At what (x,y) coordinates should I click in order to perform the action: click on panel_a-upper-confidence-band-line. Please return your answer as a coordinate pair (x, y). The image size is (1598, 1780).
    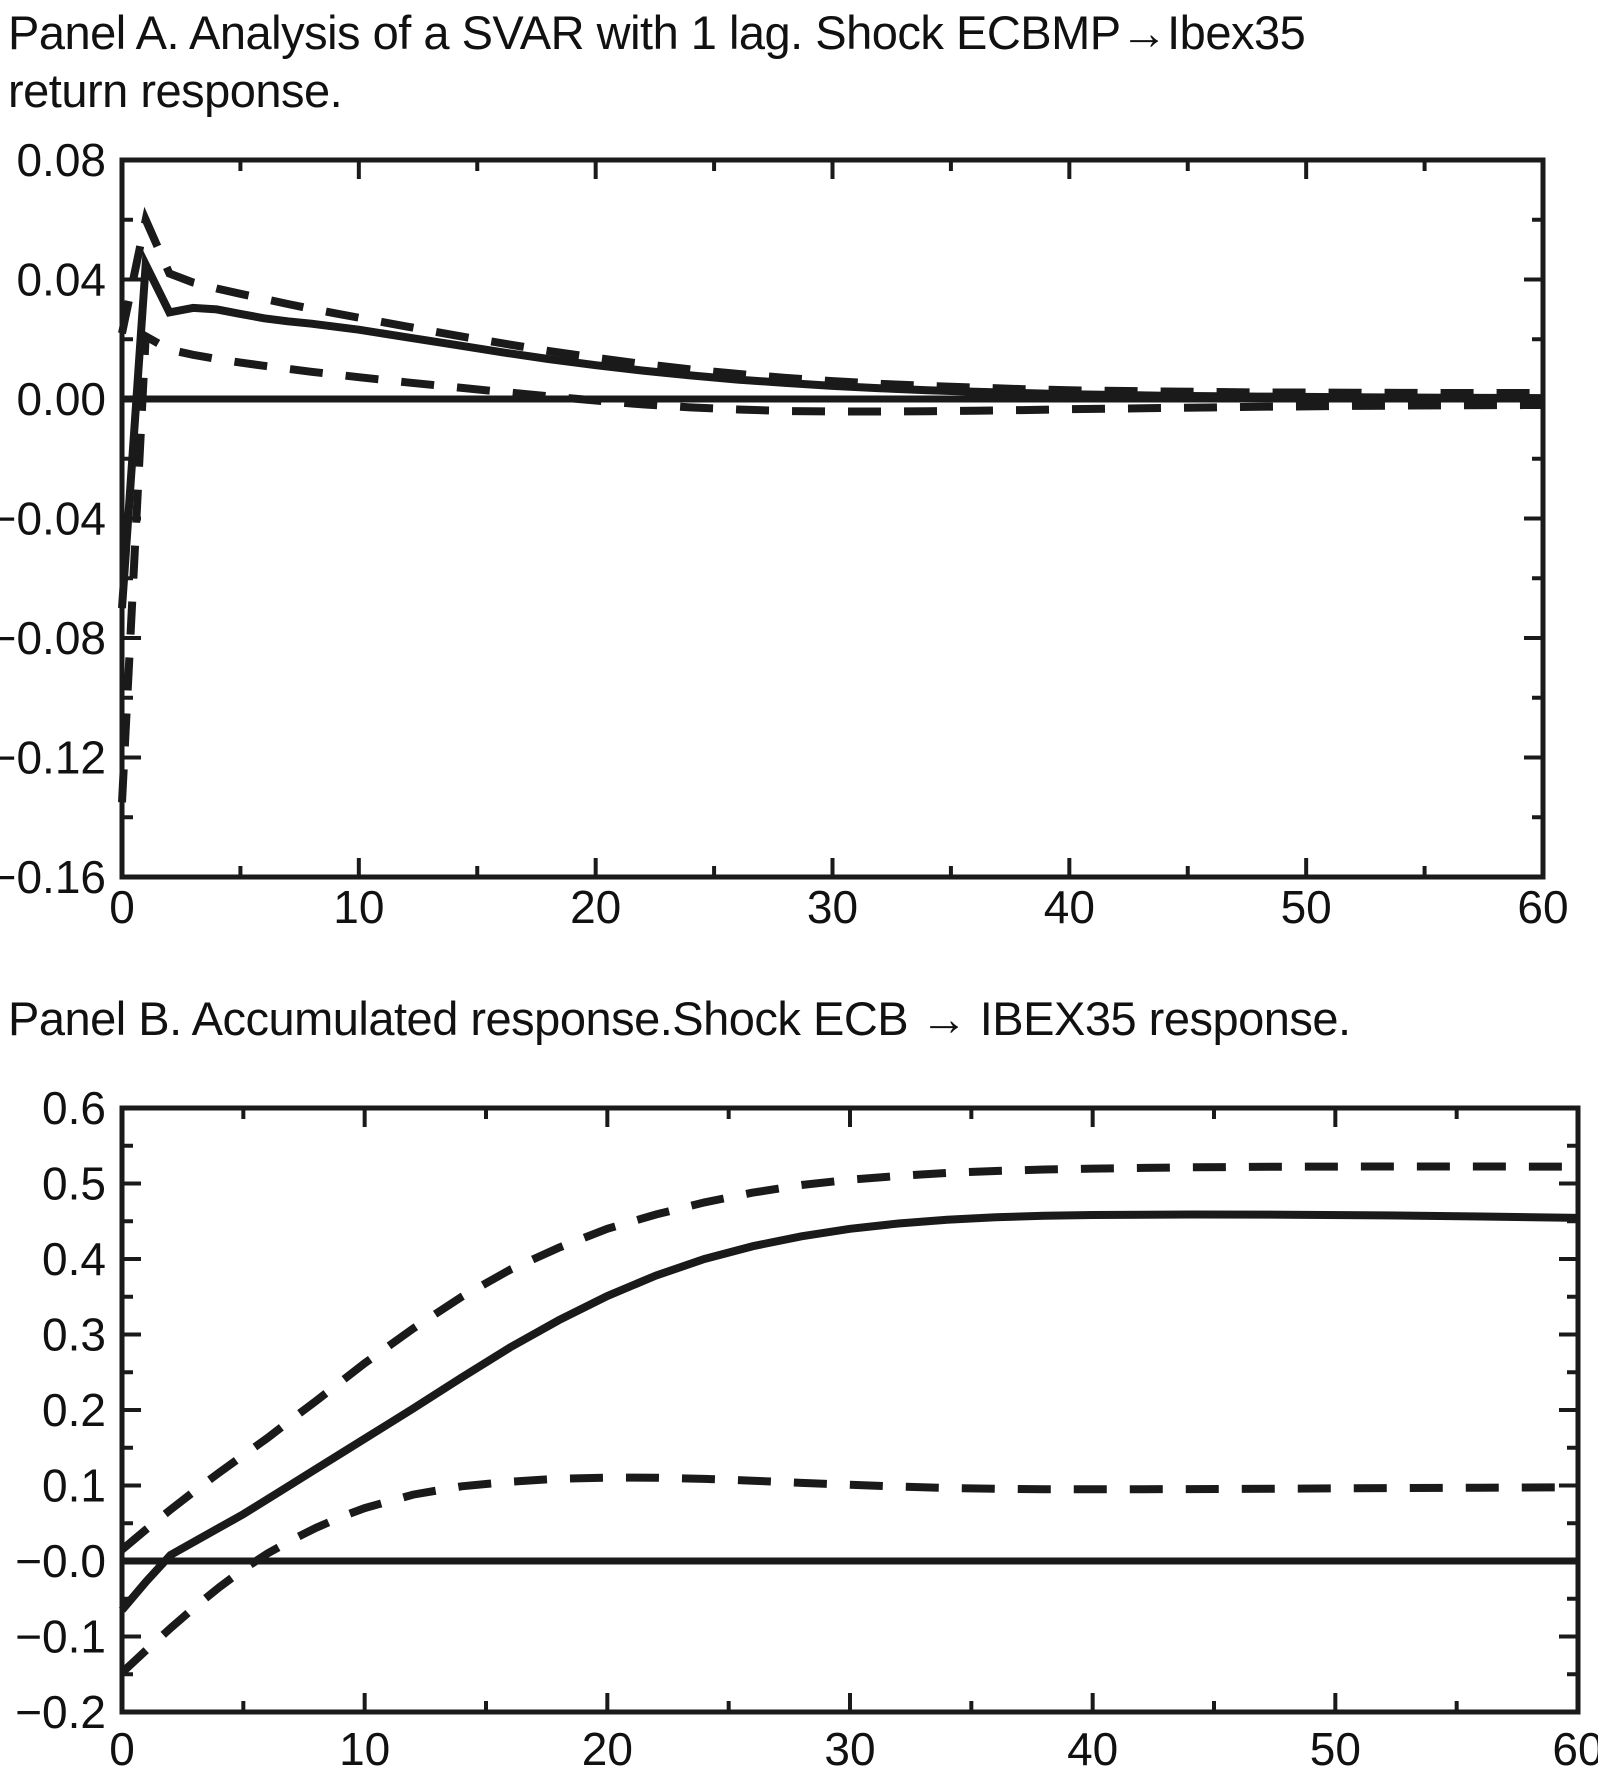
    Looking at the image, I should click on (830, 301).